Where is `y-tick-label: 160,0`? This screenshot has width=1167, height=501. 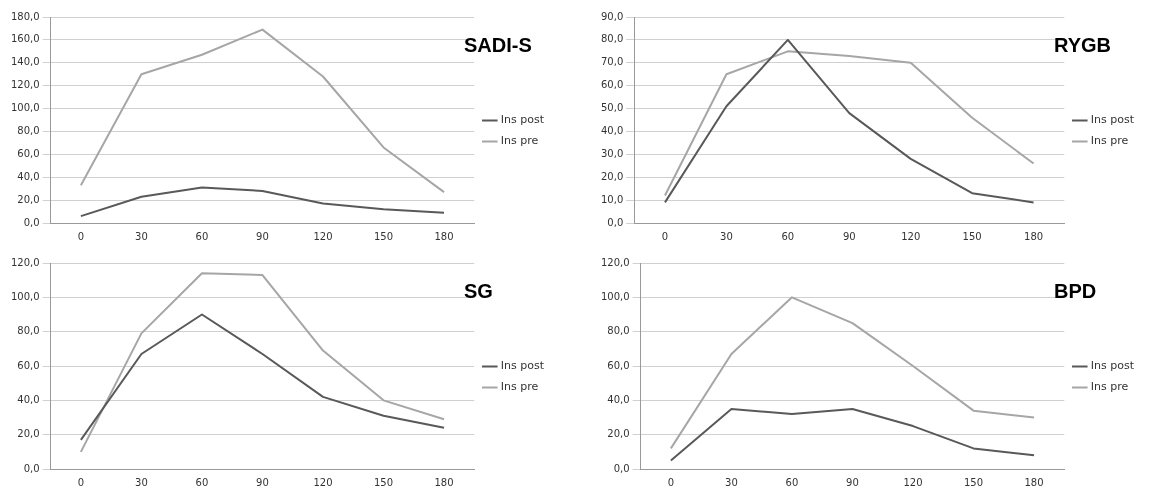
y-tick-label: 160,0 is located at coordinates (25, 39).